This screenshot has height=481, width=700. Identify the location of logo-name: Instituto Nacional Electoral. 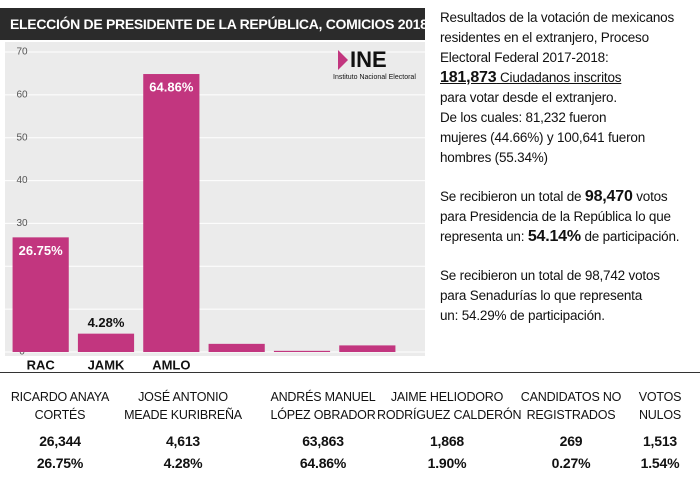
(374, 77).